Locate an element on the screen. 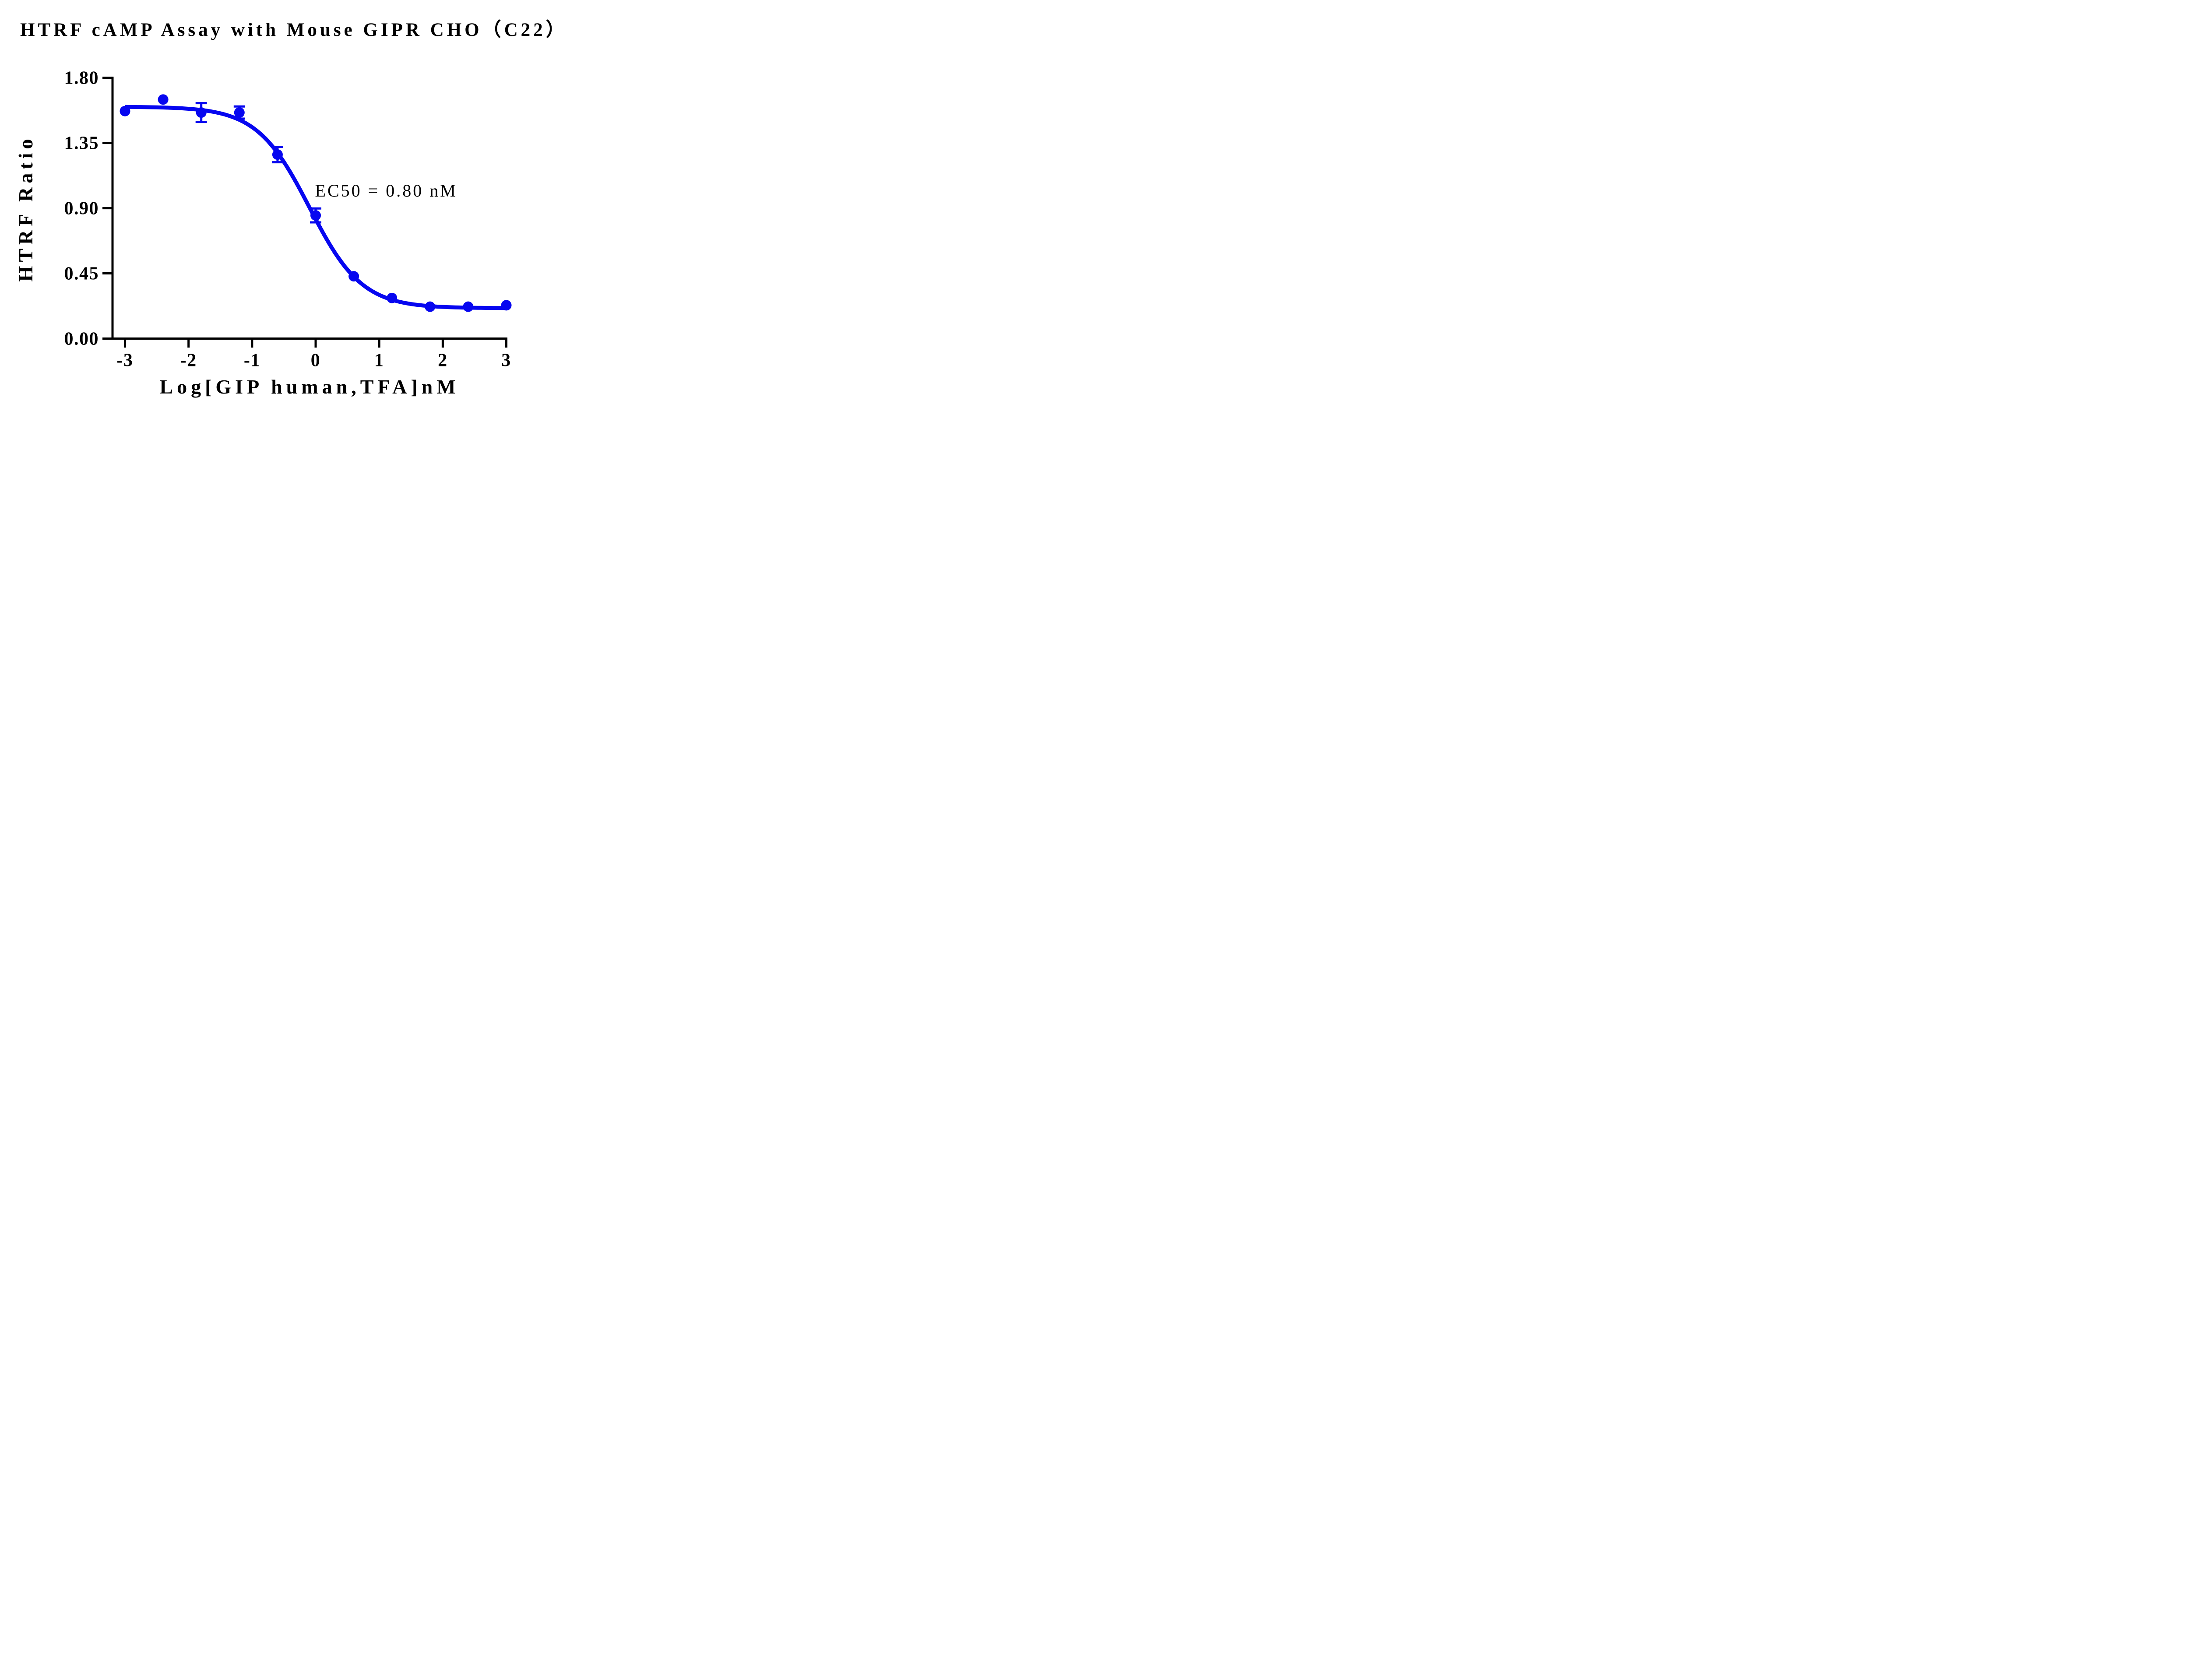  chart-title: HTRF cAMP Assay with Mouse GIPR CHO（C22） is located at coordinates (294, 29).